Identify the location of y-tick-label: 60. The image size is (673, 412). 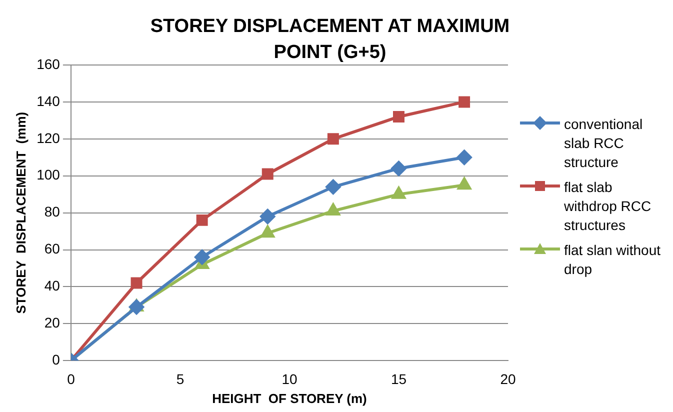
(52, 248).